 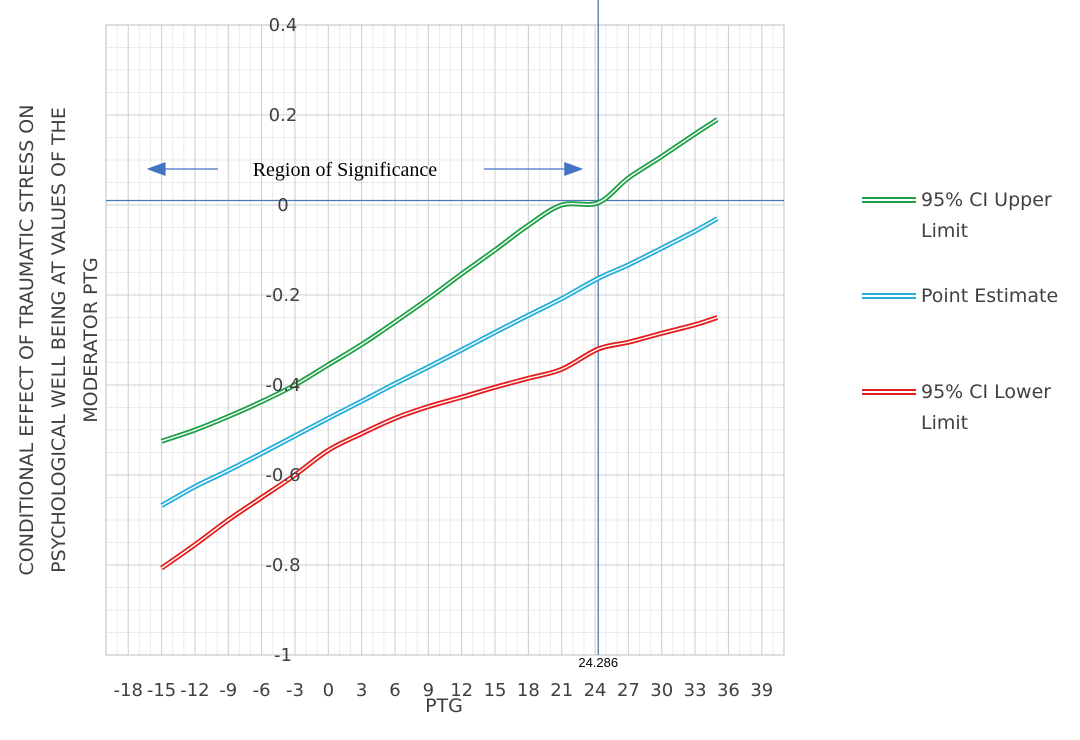 I want to click on y-tick-labels: 0.4 0.2 0 -0.2 -0.4 -0.6 -0.8 -1, so click(x=282, y=340).